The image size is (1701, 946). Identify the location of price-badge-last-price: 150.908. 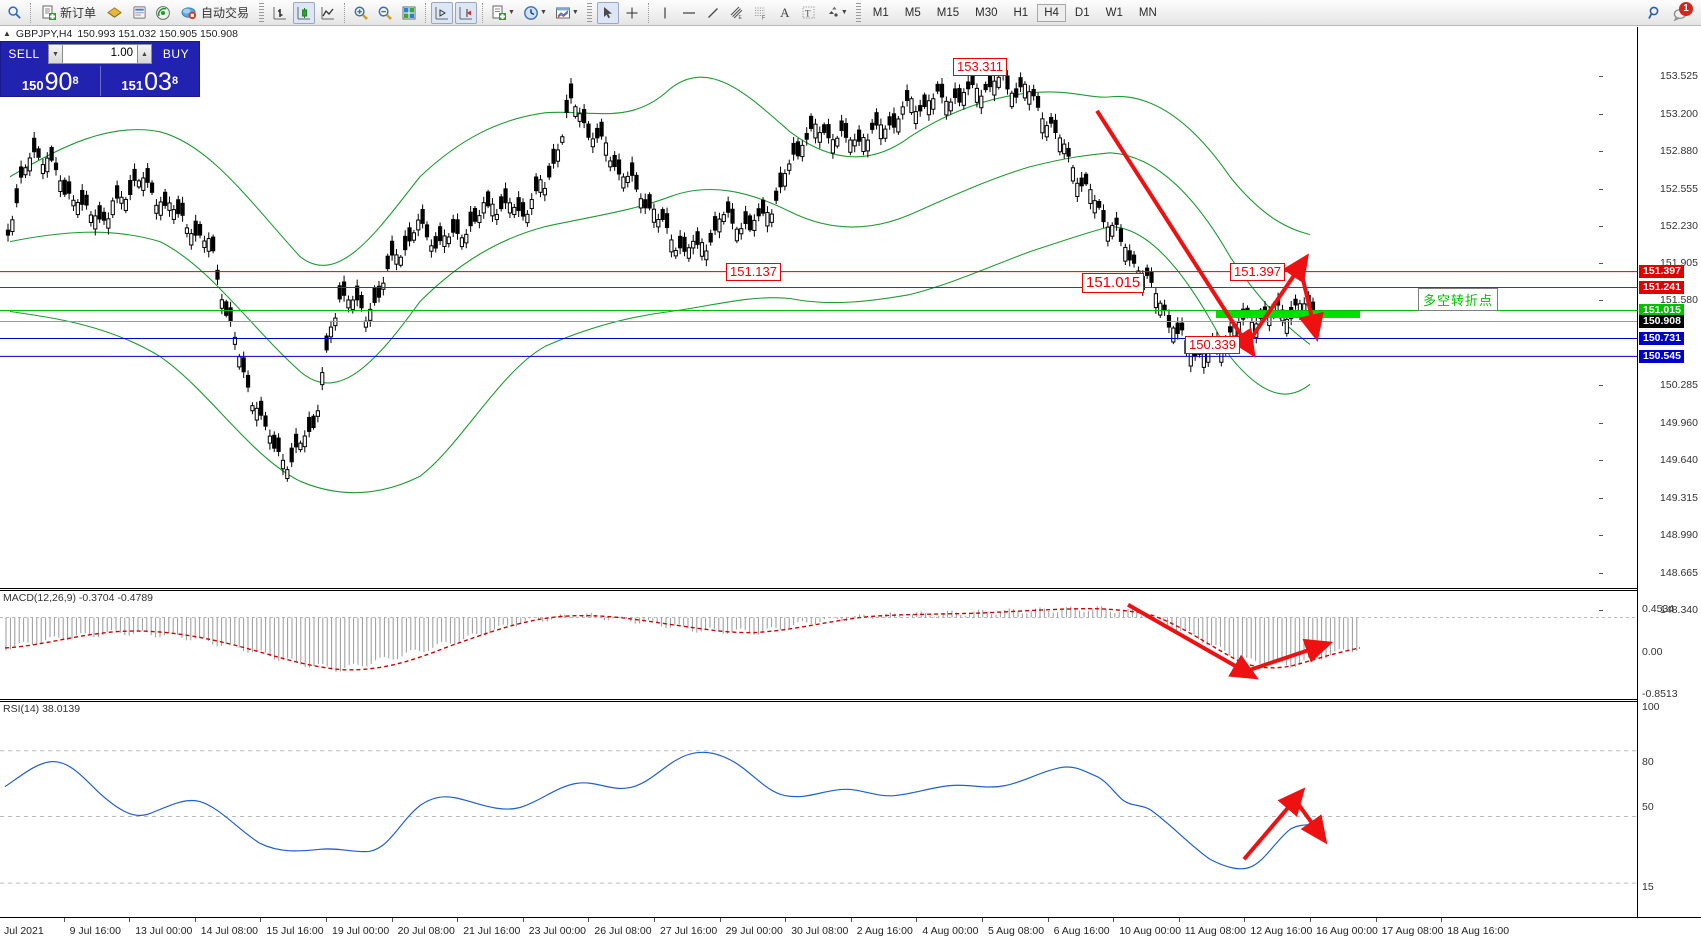
(1661, 321).